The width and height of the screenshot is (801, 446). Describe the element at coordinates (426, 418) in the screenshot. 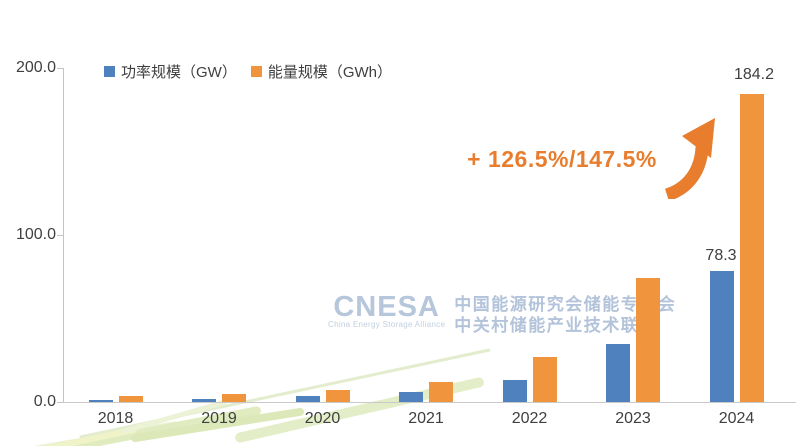

I see `x-tick-2021: 2021` at that location.